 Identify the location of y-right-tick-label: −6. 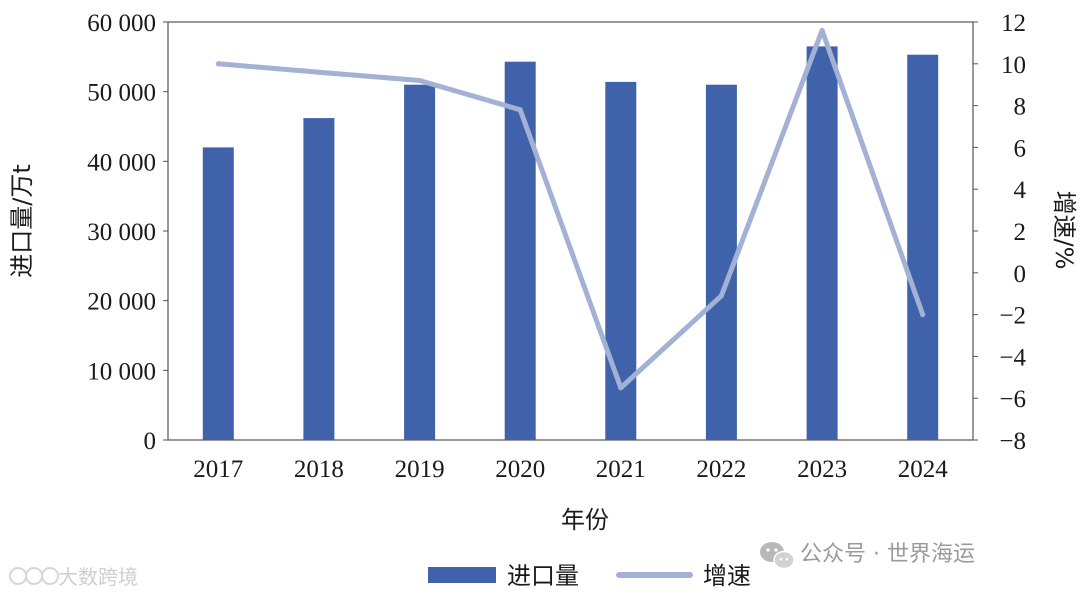
(1012, 399).